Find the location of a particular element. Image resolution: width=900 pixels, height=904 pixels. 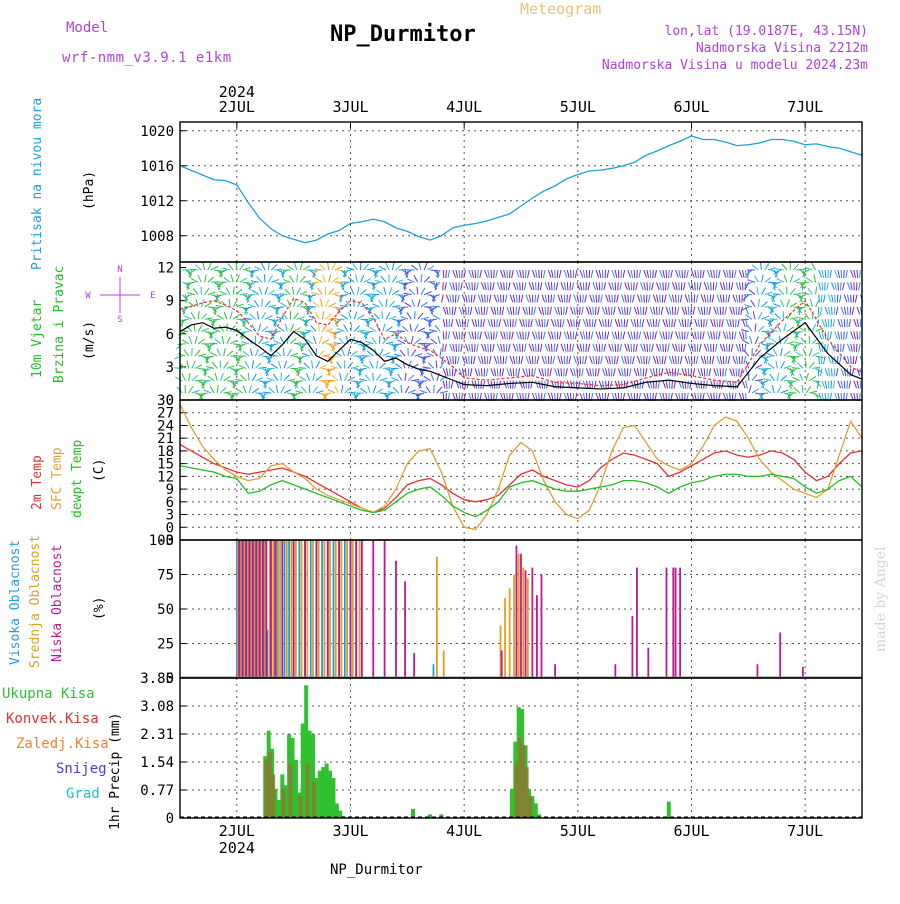

model-name: wrf-nmm_v3.9.1 e1km is located at coordinates (147, 58).